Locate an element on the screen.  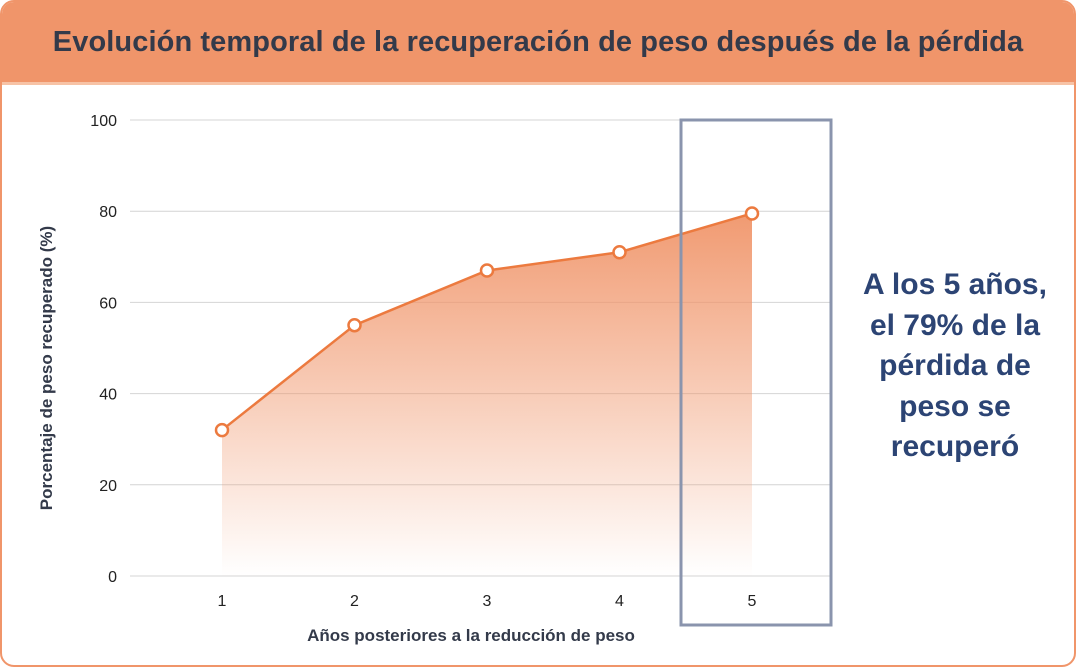
y-tick-label-0: 0 is located at coordinates (112, 577).